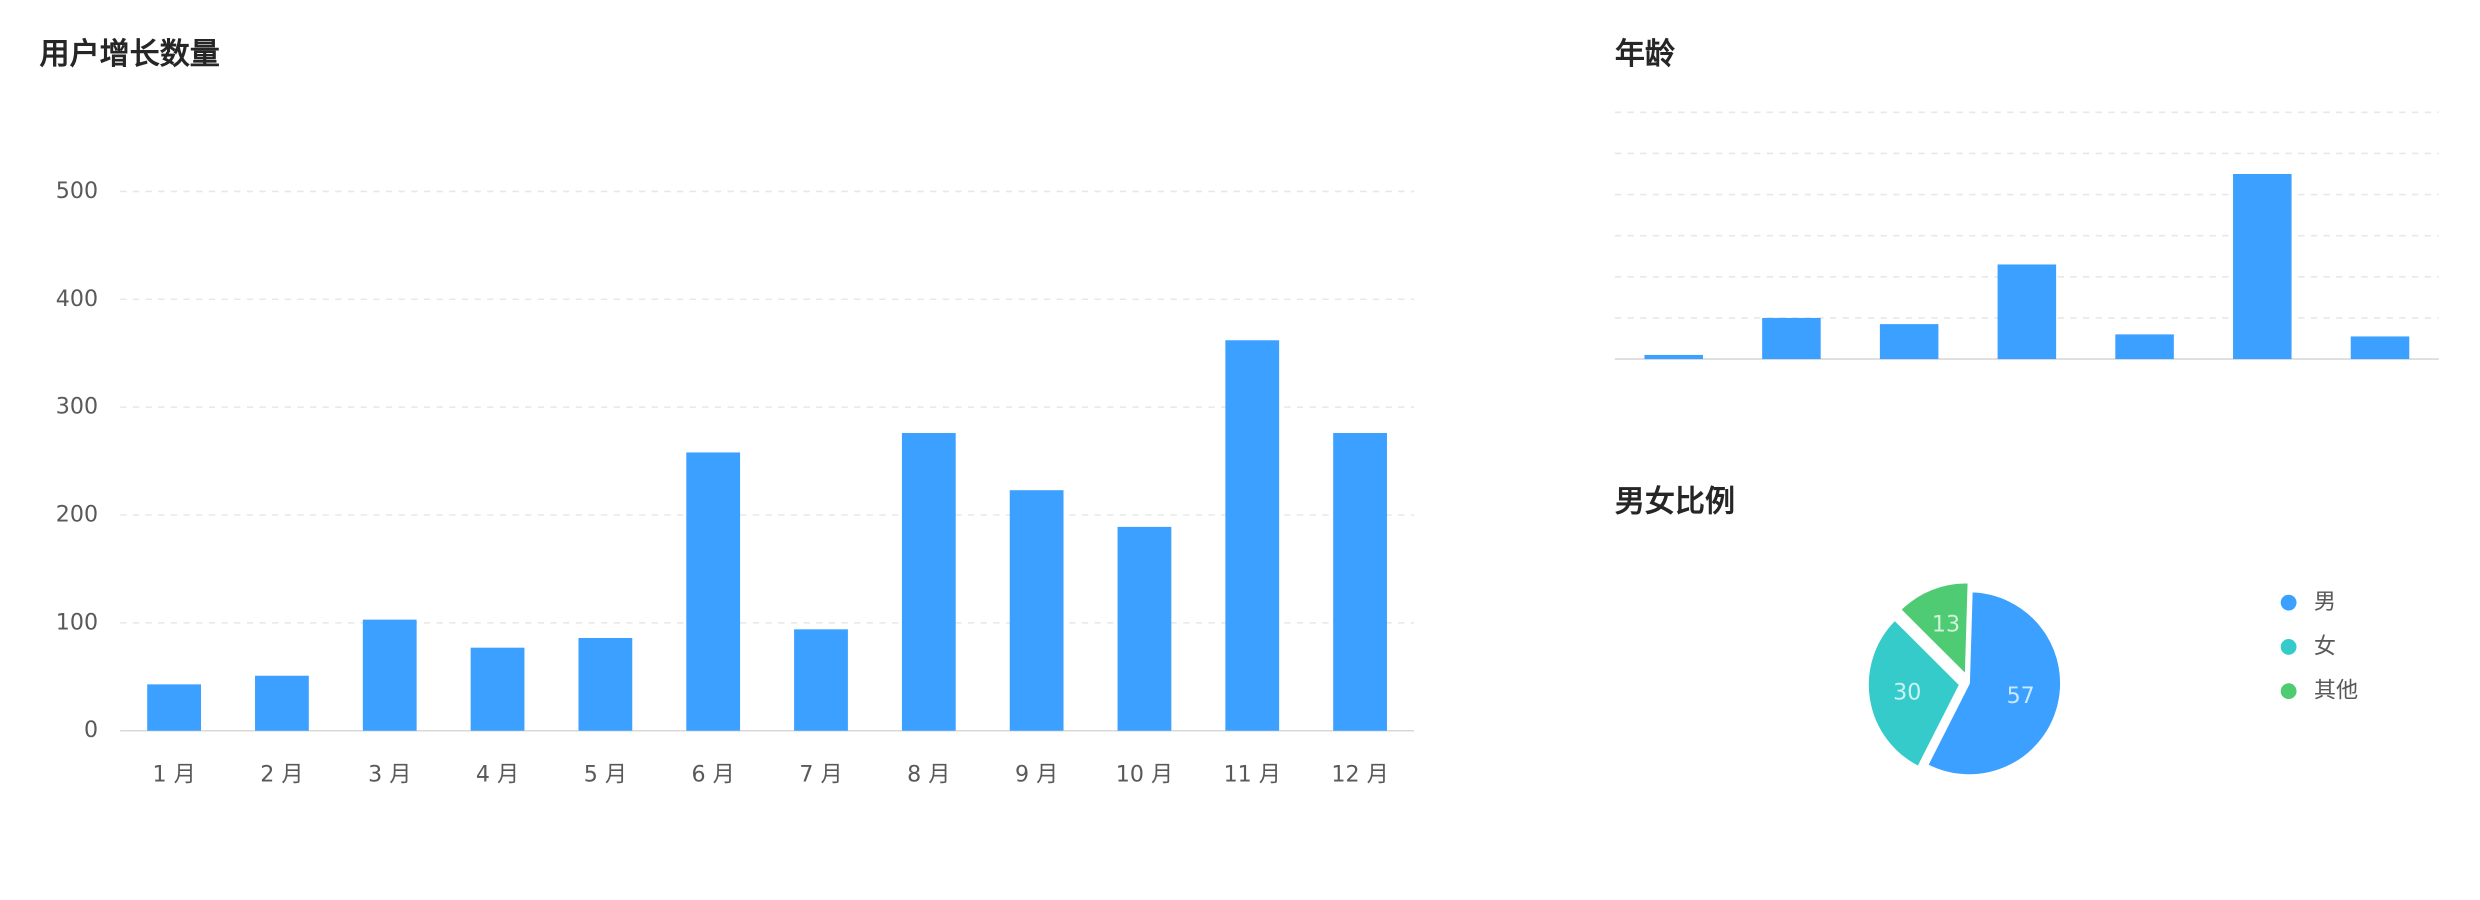  Describe the element at coordinates (2325, 646) in the screenshot. I see `legend-label: 女` at that location.